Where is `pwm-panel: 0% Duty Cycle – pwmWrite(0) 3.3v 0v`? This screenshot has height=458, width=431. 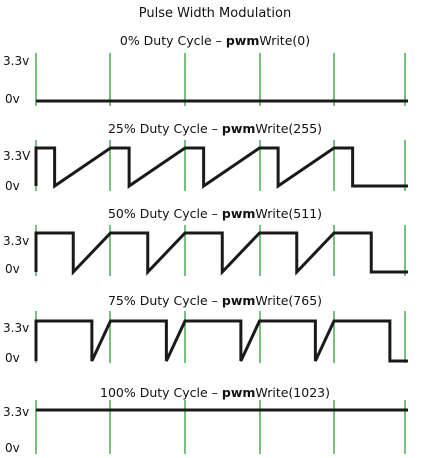
pwm-panel: 0% Duty Cycle – pwmWrite(0) 3.3v 0v is located at coordinates (205, 69).